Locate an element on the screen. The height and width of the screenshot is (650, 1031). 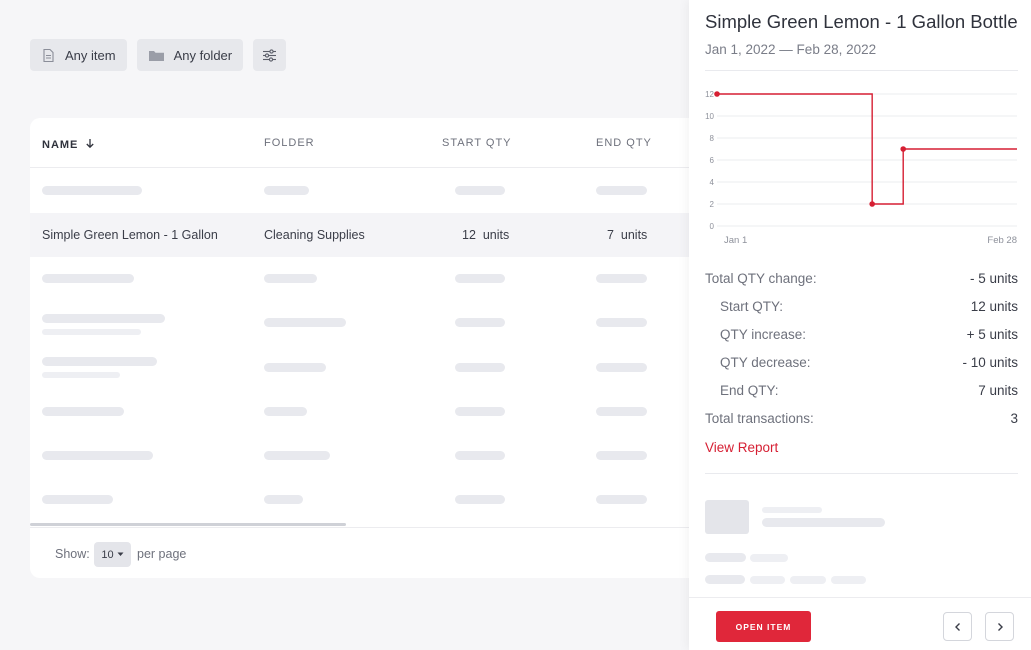
open-item-button: OPEN ITEM is located at coordinates (763, 626).